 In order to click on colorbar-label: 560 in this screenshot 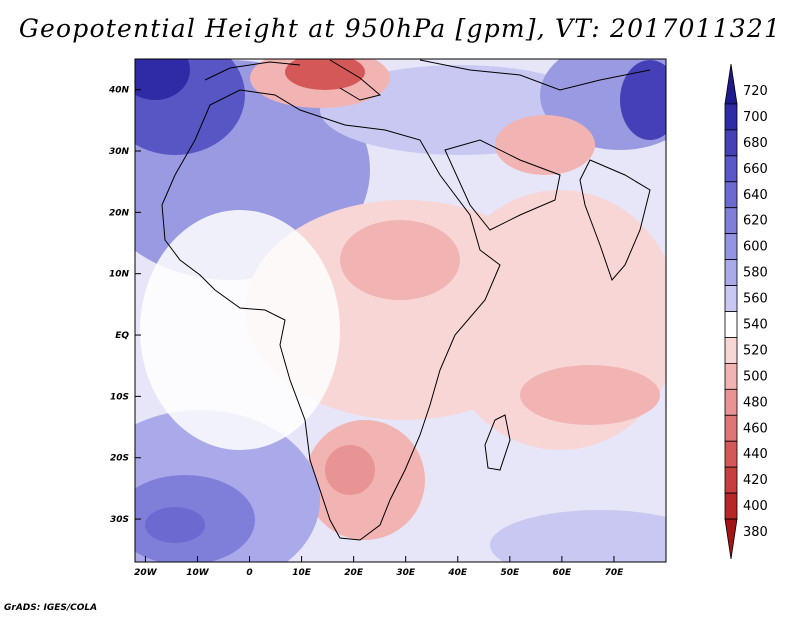, I will do `click(755, 299)`.